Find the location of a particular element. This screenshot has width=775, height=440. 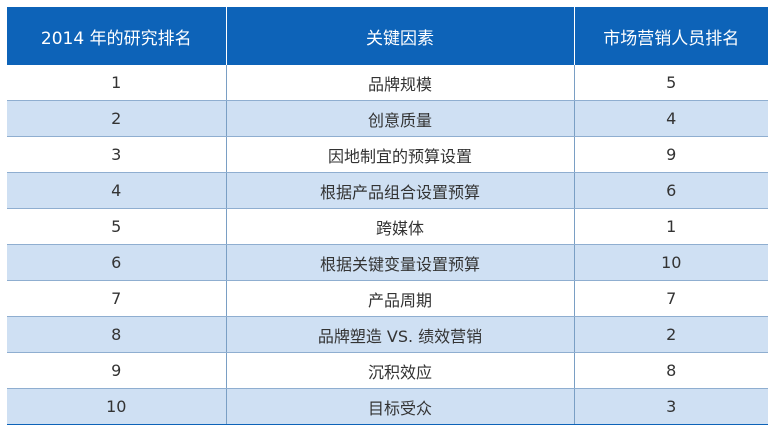

cell-key-factor: 根据关键变量设置预算 is located at coordinates (400, 262).